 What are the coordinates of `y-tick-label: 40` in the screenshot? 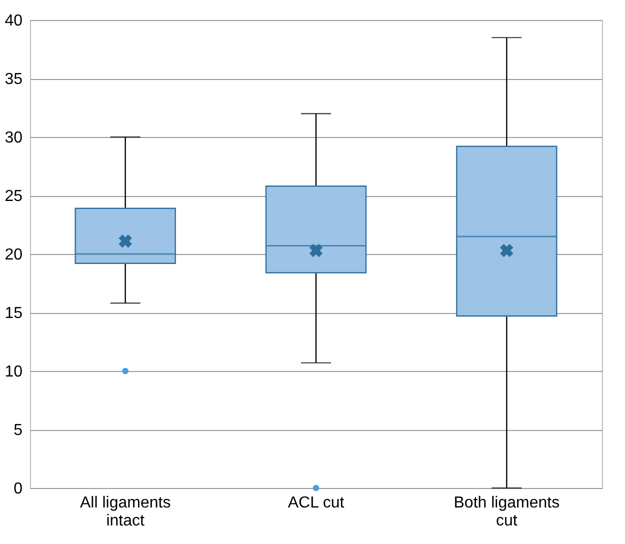 It's located at (13, 21).